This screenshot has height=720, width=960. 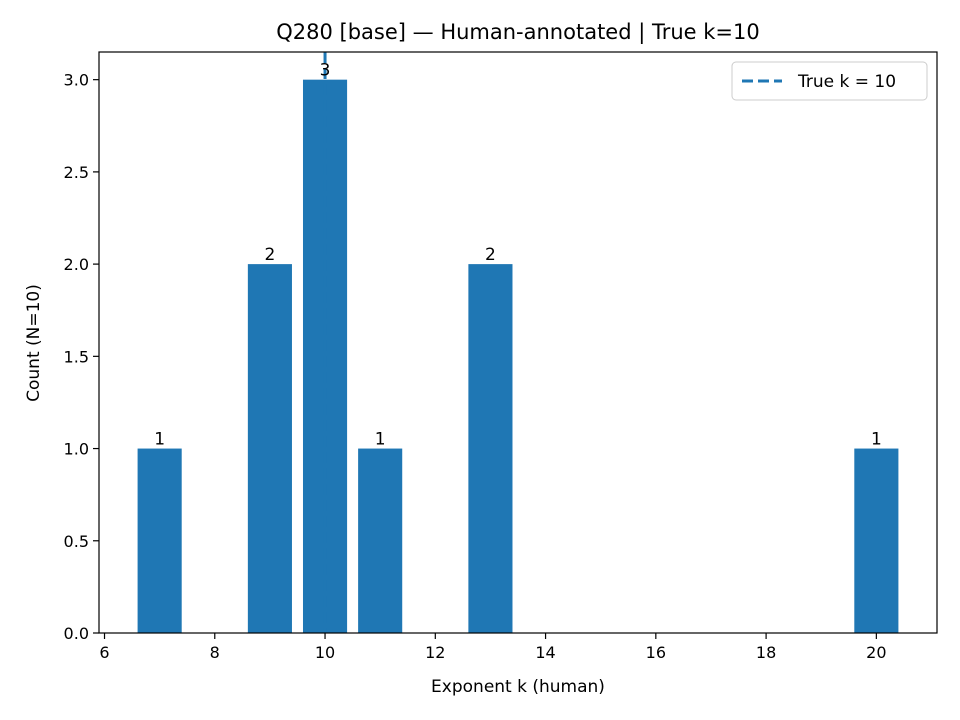 What do you see at coordinates (325, 71) in the screenshot?
I see `bar-value-label: 3` at bounding box center [325, 71].